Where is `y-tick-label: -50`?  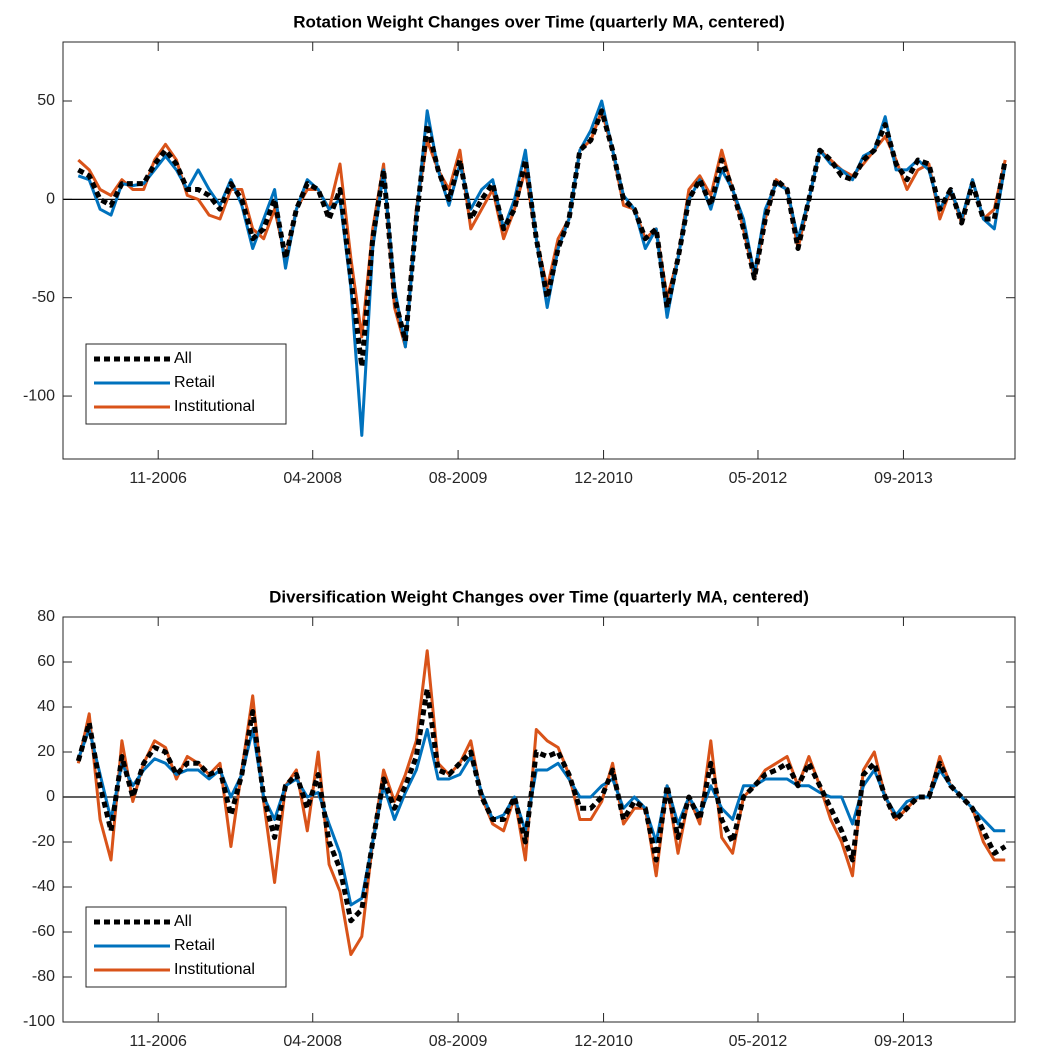 y-tick-label: -50 is located at coordinates (43, 297).